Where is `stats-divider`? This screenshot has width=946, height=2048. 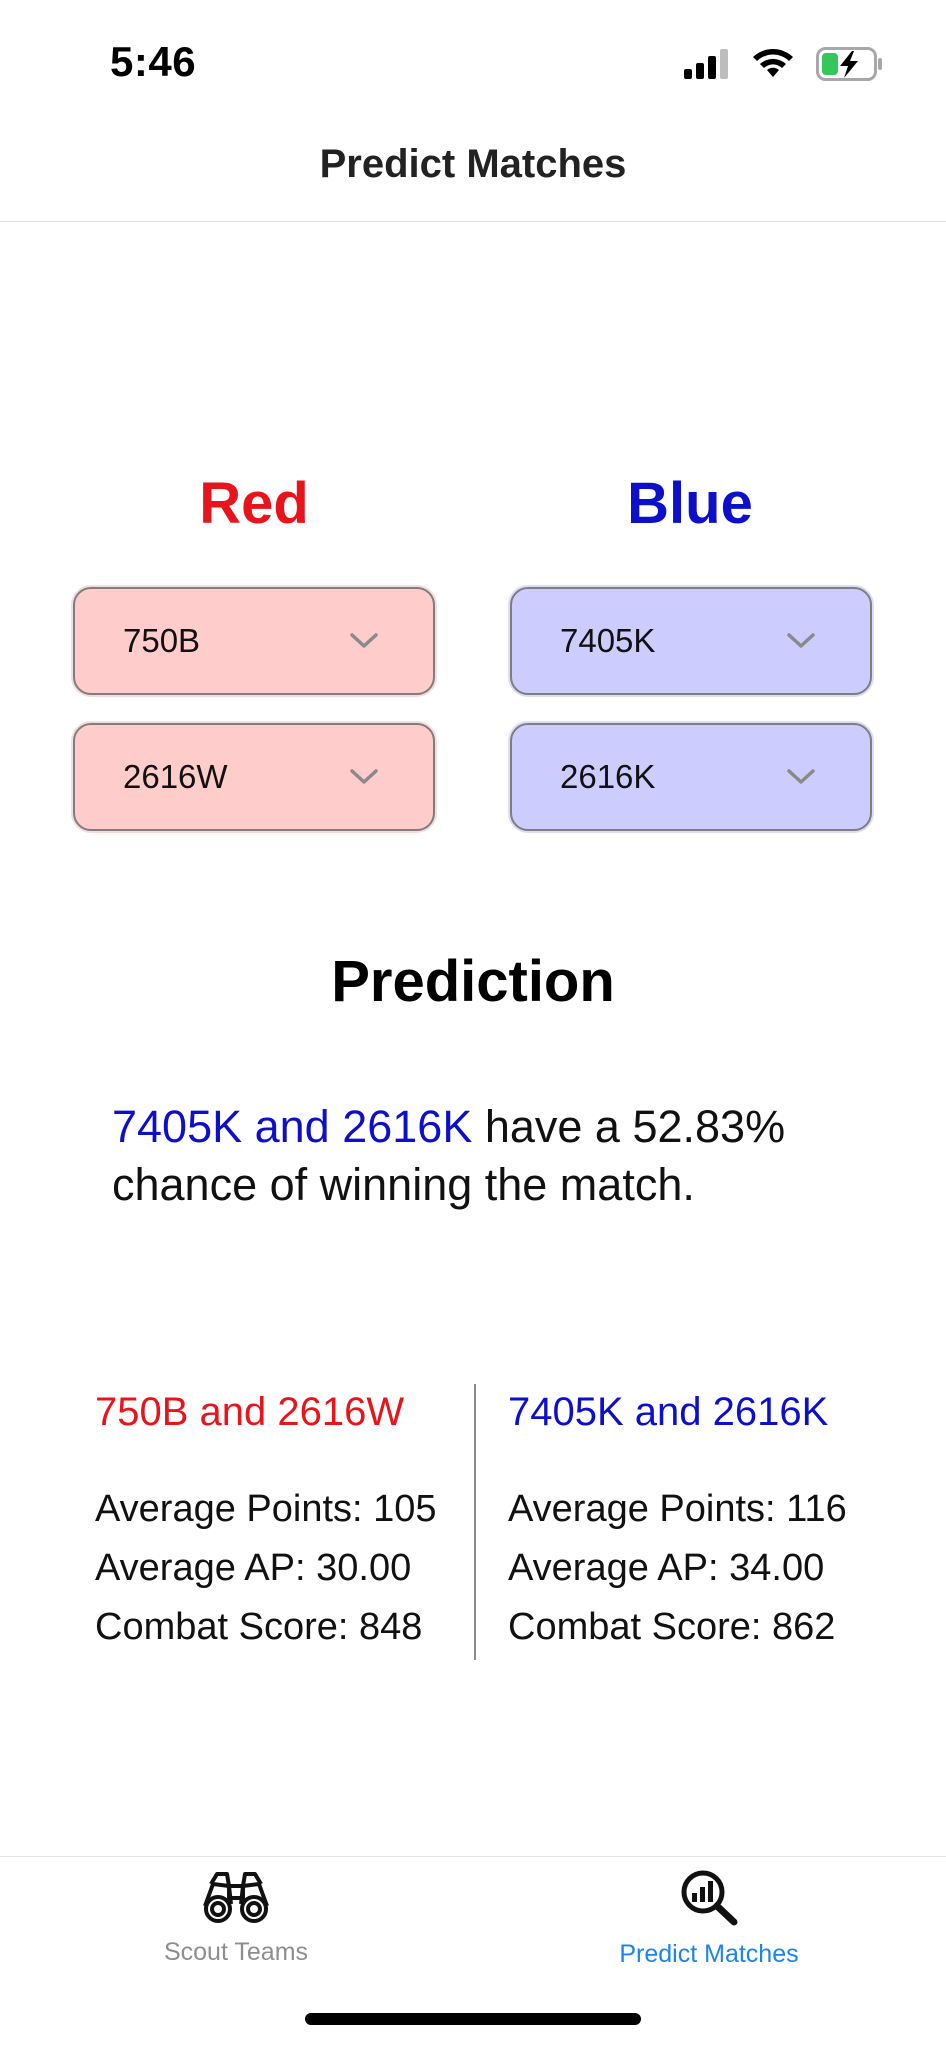
stats-divider is located at coordinates (475, 1522).